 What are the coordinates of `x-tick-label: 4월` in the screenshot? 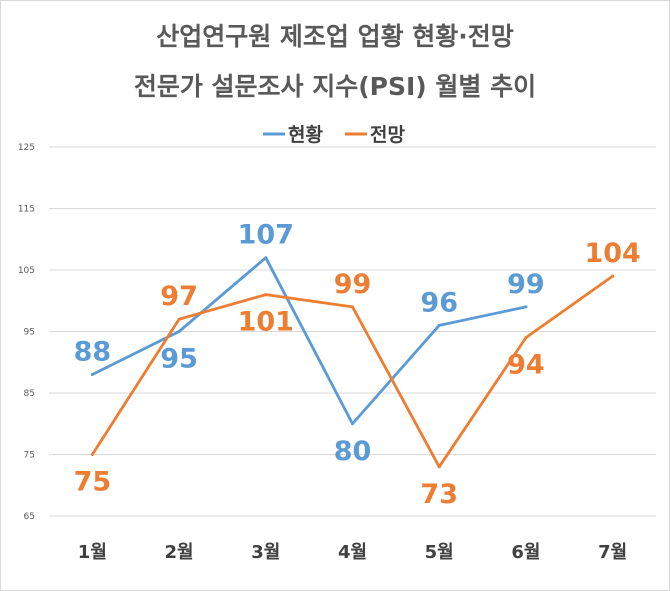 It's located at (352, 552).